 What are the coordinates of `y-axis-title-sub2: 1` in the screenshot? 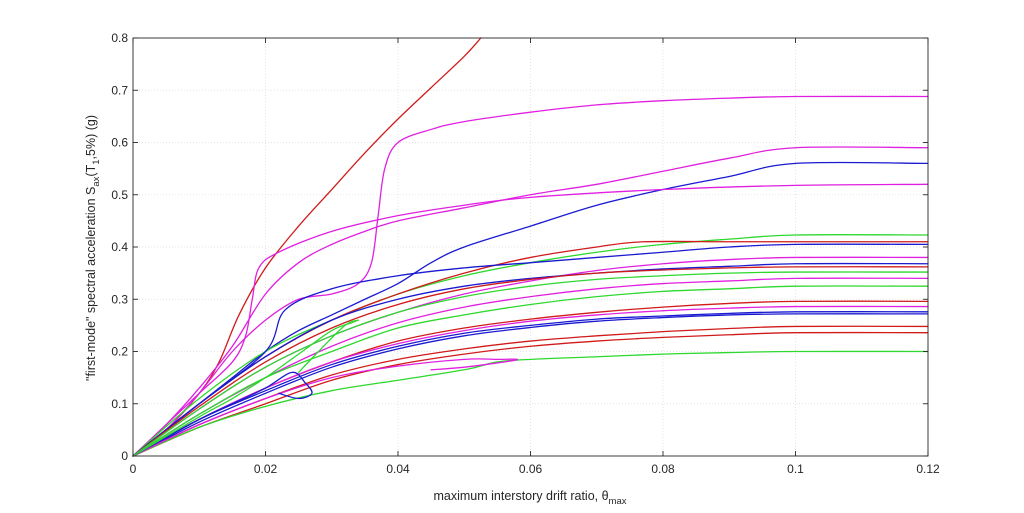 It's located at (96, 161).